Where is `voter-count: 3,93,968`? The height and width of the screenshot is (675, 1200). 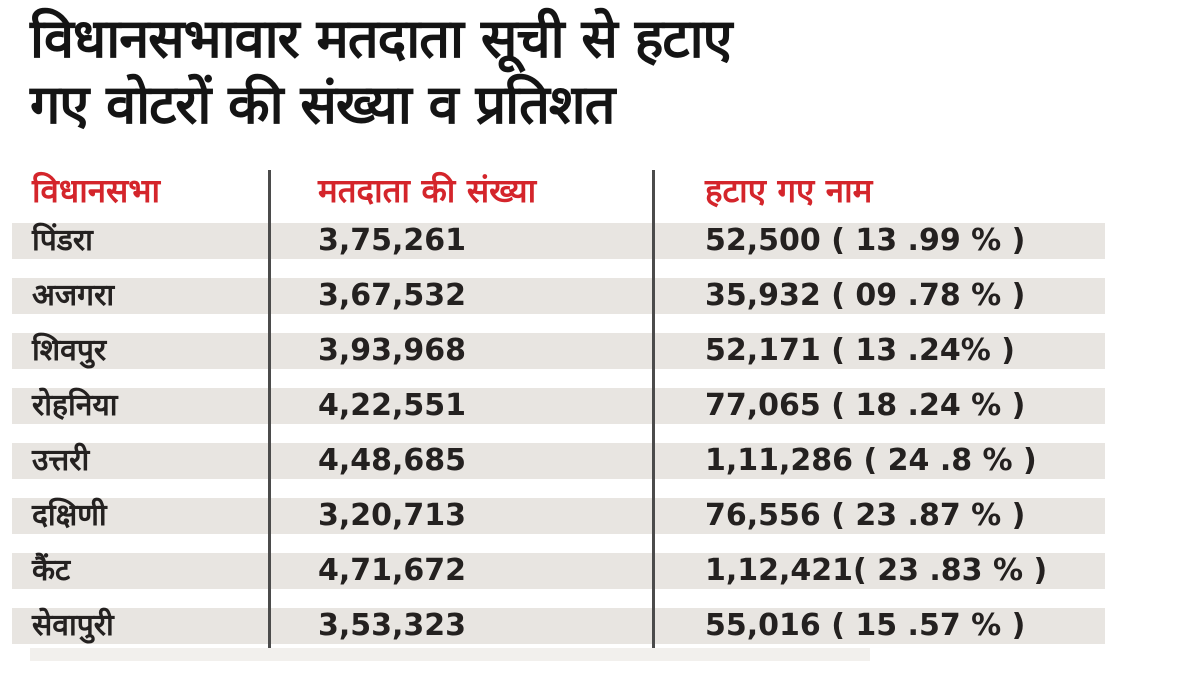
voter-count: 3,93,968 is located at coordinates (392, 350).